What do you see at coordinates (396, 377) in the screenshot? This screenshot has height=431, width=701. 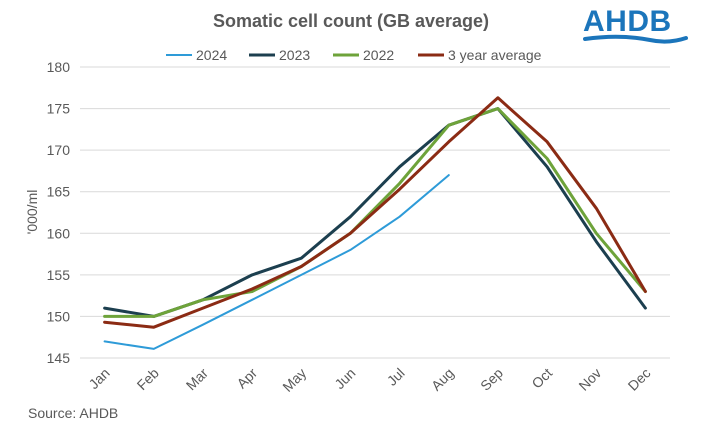 I see `x-tick-label: Jul` at bounding box center [396, 377].